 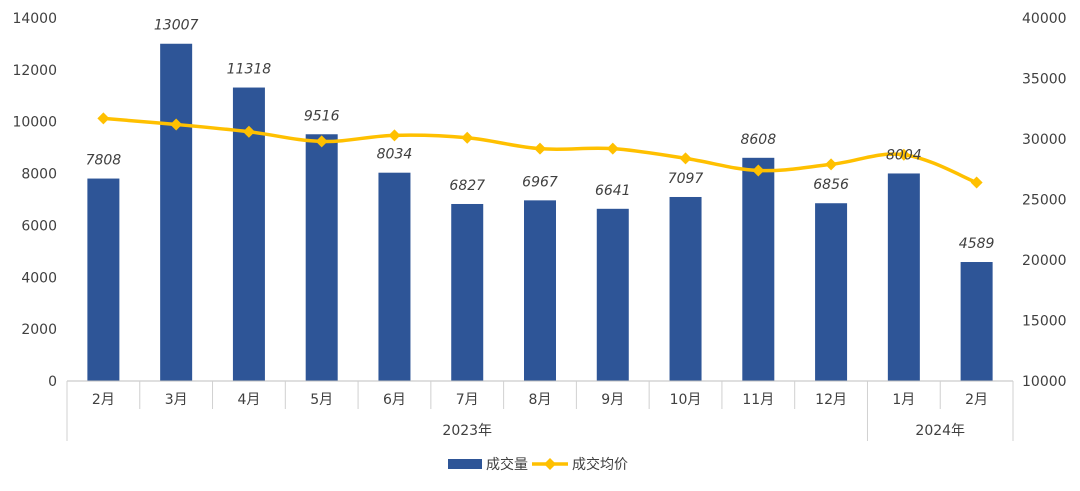 What do you see at coordinates (395, 155) in the screenshot?
I see `bar-data-label: 8034` at bounding box center [395, 155].